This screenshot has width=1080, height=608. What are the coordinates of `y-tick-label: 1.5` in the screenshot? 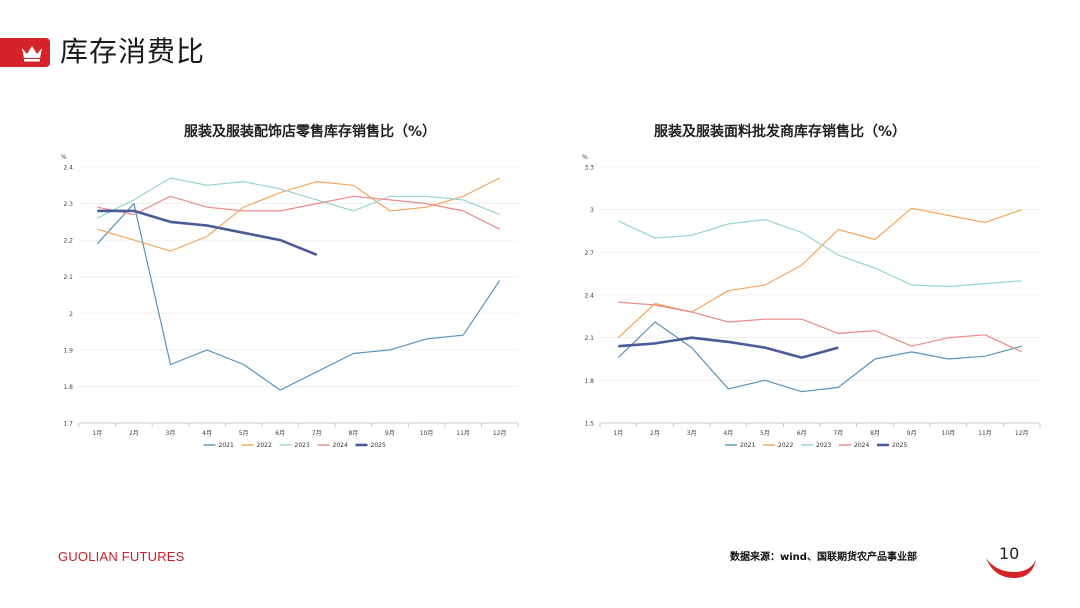 It's located at (589, 424).